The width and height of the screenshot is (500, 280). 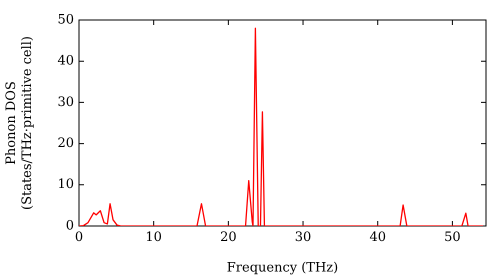 I want to click on y-tick-label: 30, so click(x=65, y=102).